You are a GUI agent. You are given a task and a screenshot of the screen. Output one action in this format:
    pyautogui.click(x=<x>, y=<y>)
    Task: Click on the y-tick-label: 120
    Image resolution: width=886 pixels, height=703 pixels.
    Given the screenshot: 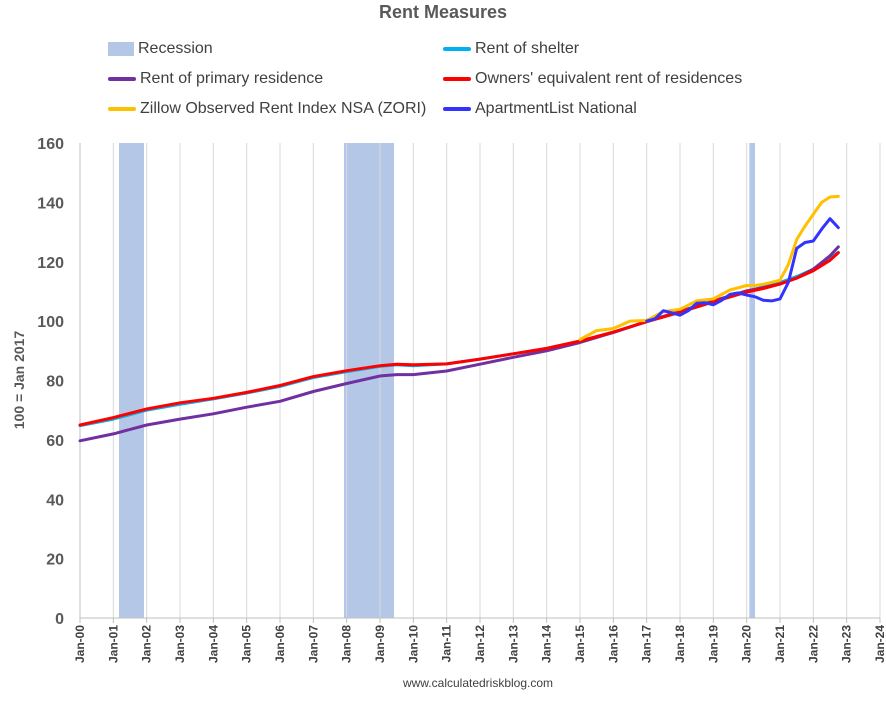 What is the action you would take?
    pyautogui.click(x=50, y=263)
    